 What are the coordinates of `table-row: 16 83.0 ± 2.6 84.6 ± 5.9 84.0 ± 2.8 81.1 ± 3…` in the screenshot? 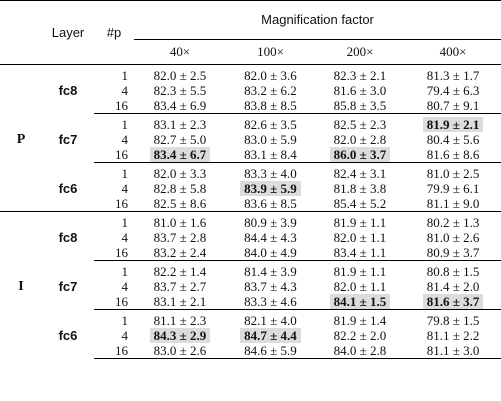 It's located at (250, 351).